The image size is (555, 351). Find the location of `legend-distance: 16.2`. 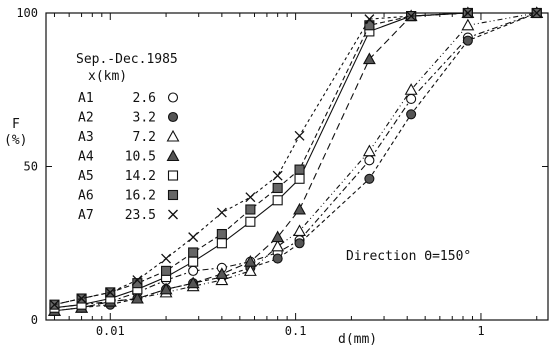

legend-distance: 16.2 is located at coordinates (140, 196).